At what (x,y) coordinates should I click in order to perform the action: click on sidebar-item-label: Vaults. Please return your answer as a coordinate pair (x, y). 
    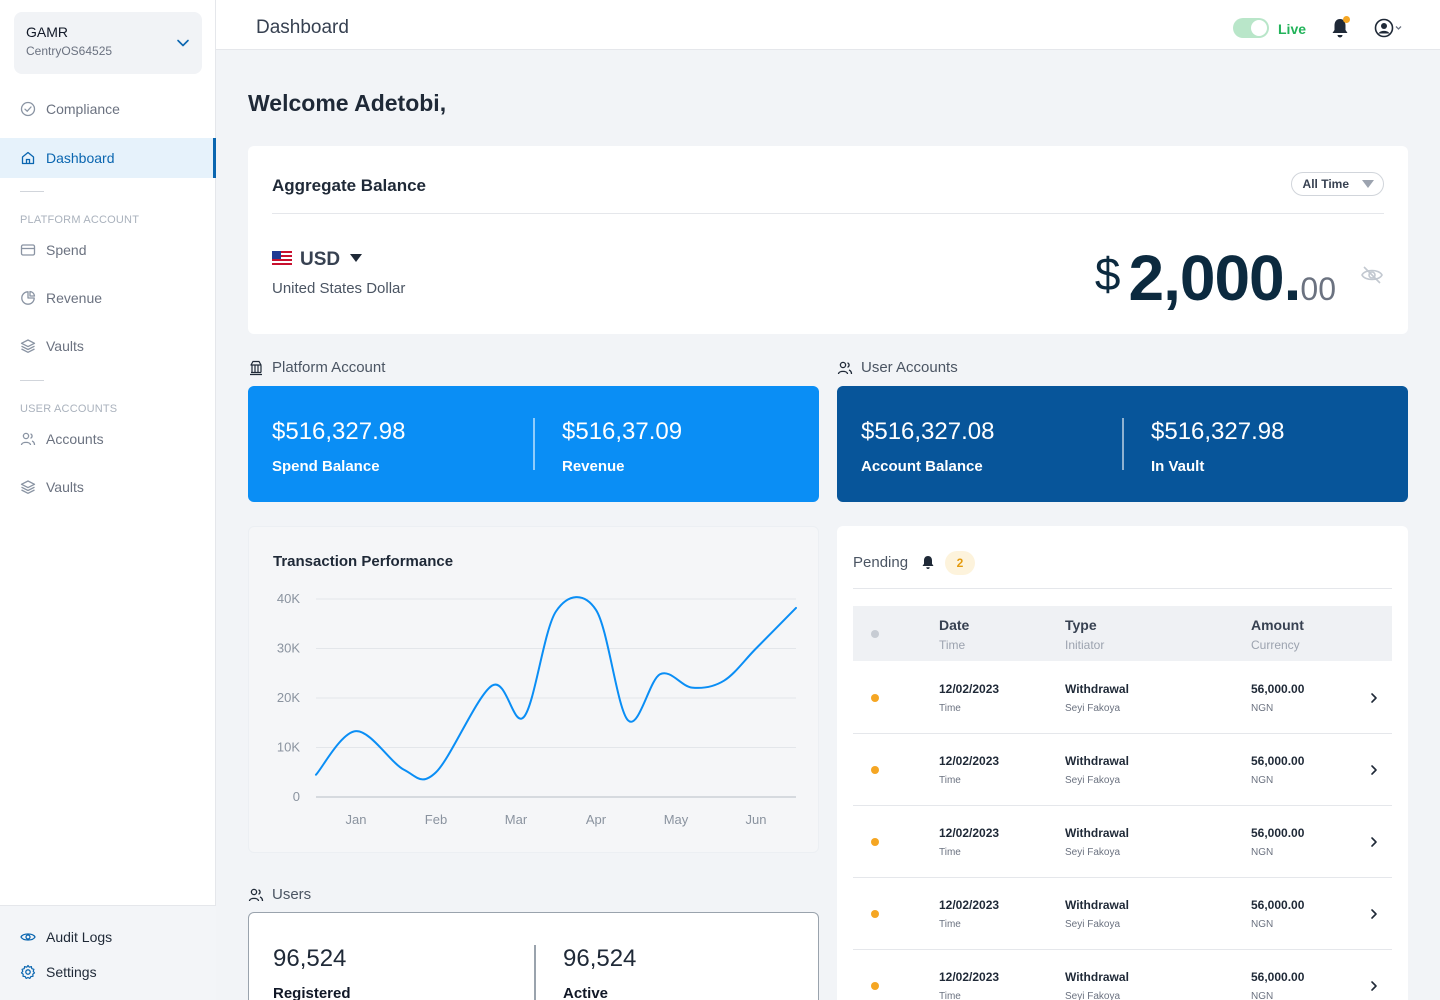
    Looking at the image, I should click on (65, 346).